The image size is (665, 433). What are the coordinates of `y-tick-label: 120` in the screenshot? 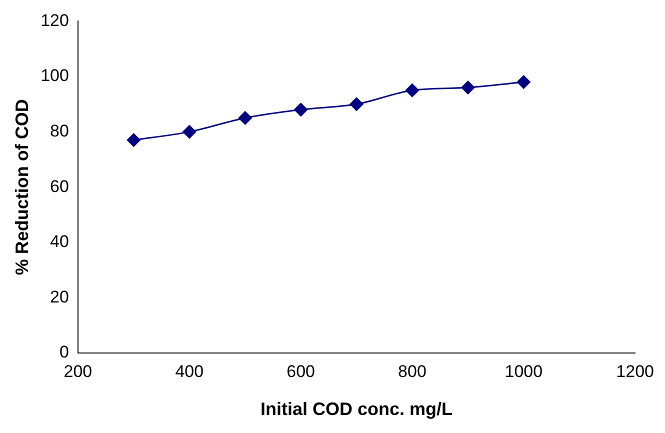 It's located at (54, 20).